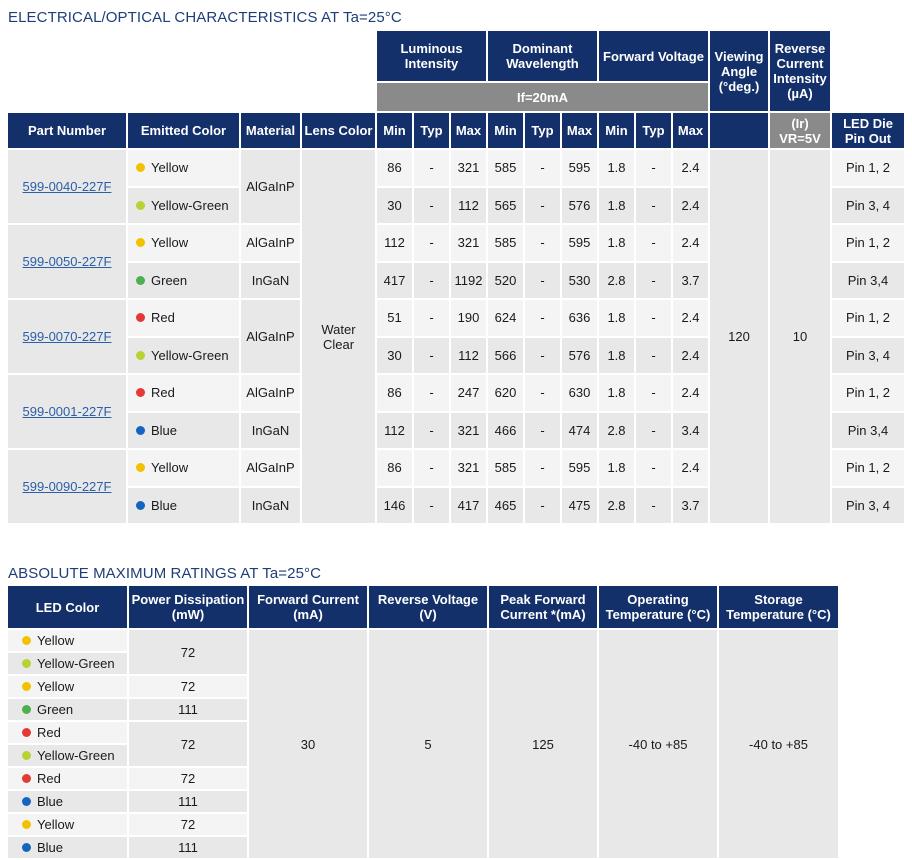 The width and height of the screenshot is (912, 860). I want to click on header-lens-color: Lens Color, so click(338, 130).